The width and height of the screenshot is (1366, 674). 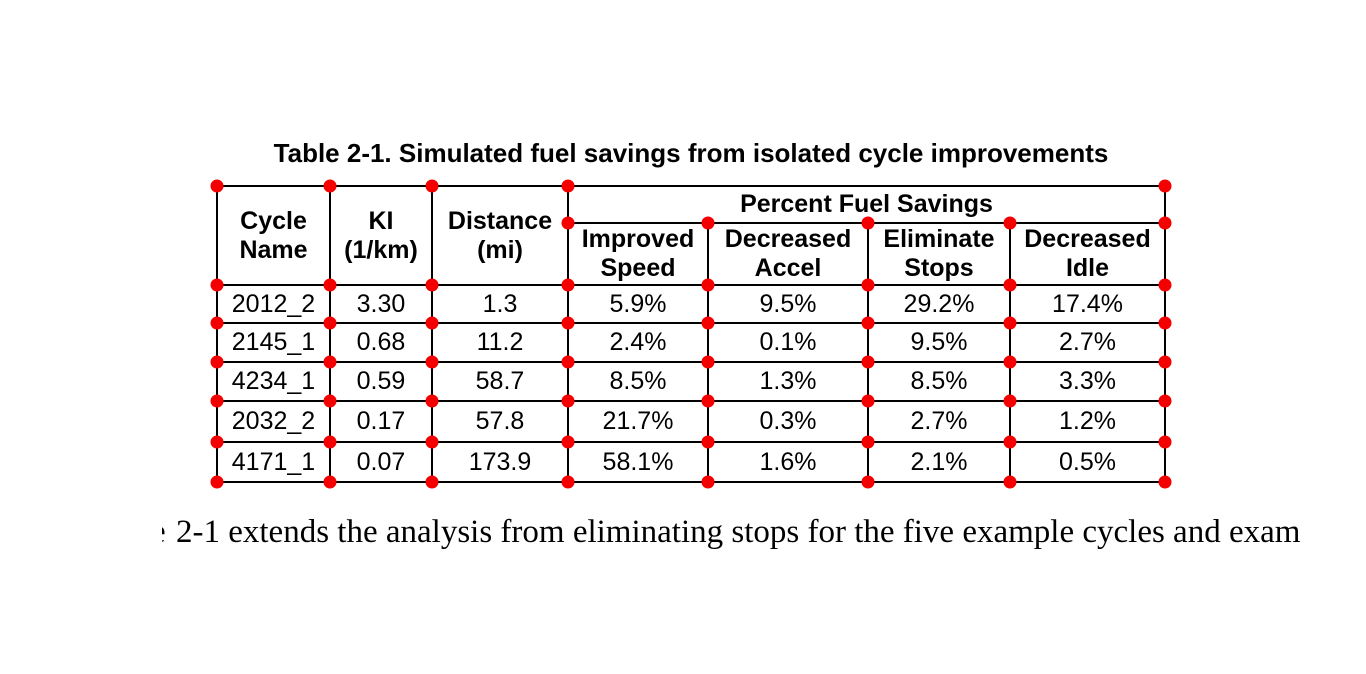 I want to click on cell-eliminate-stops: 8.5%, so click(x=939, y=381).